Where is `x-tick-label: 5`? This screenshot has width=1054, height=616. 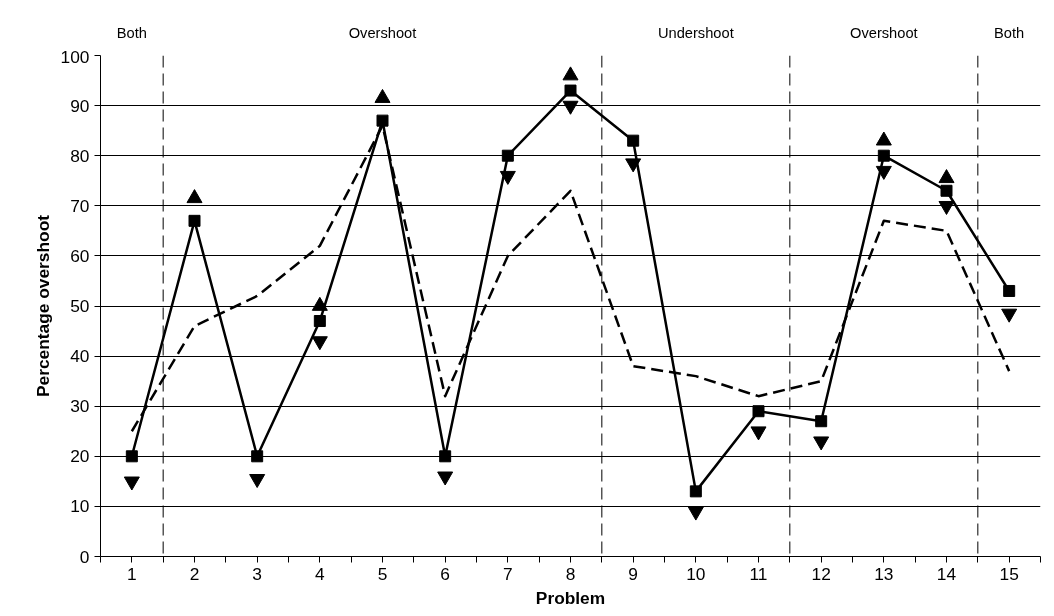 x-tick-label: 5 is located at coordinates (382, 573).